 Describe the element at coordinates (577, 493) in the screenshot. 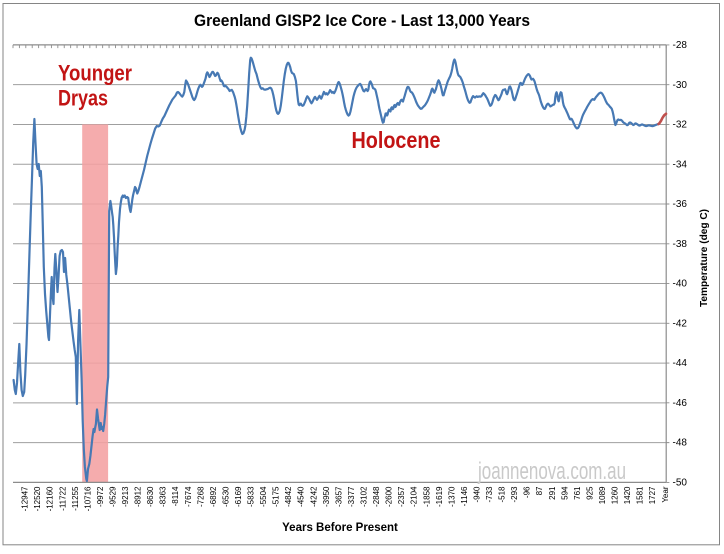

I see `svg-text: 761` at that location.